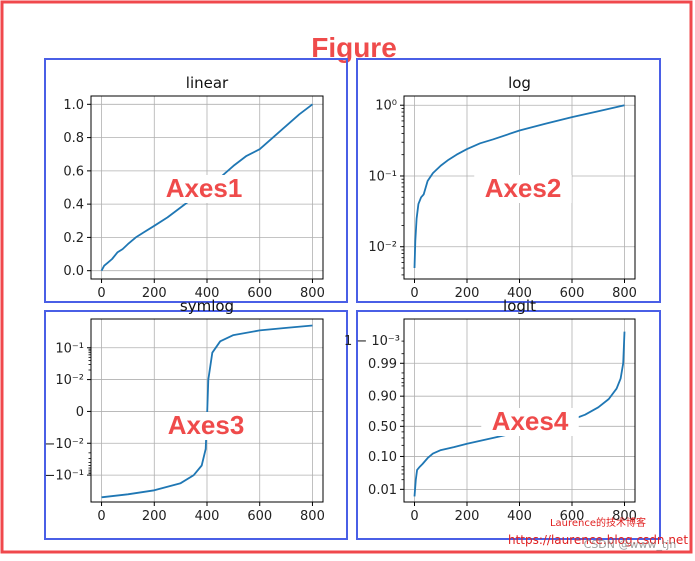 The height and width of the screenshot is (561, 695). I want to click on y-tick-label: 0.99, so click(382, 364).